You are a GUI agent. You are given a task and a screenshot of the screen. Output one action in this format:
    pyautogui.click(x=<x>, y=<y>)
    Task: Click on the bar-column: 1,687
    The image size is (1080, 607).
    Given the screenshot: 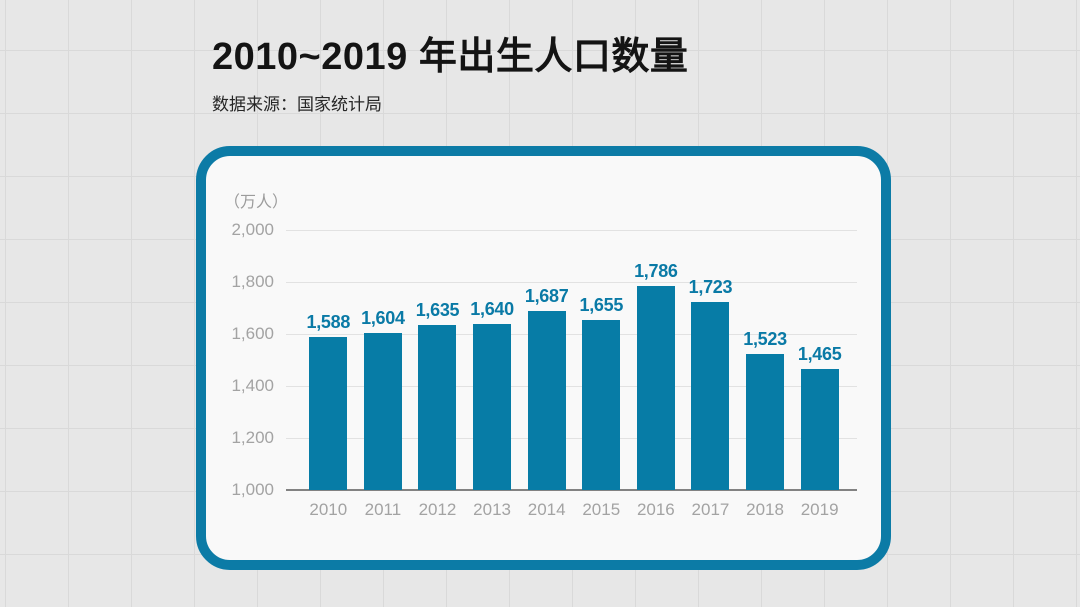 What is the action you would take?
    pyautogui.click(x=546, y=360)
    